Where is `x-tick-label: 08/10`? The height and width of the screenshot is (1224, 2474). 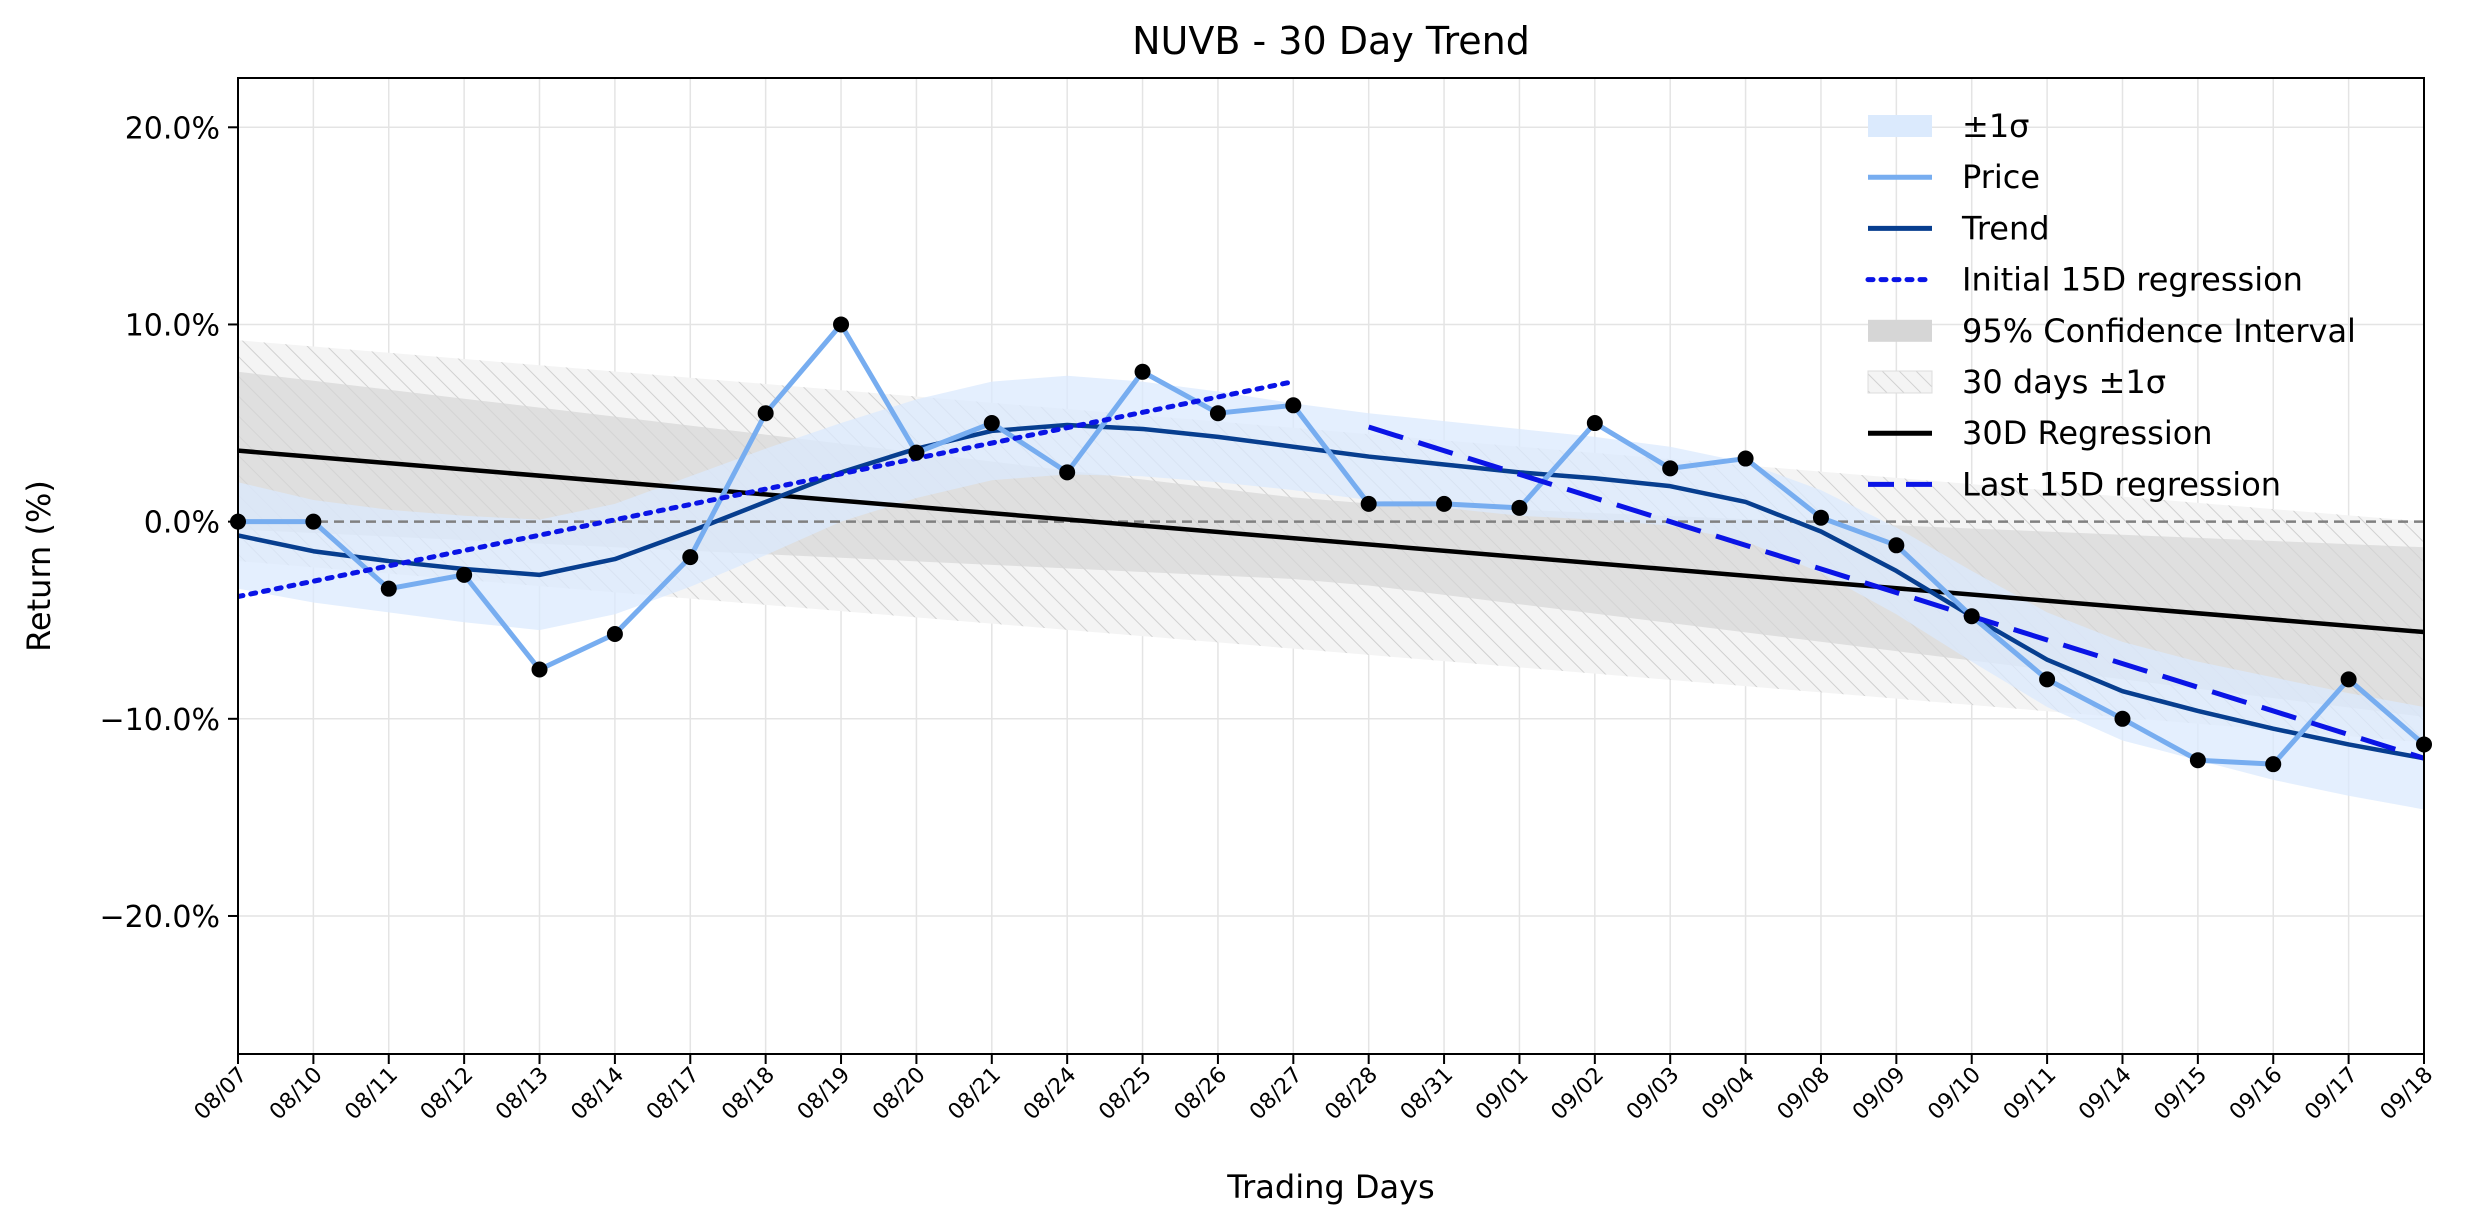 x-tick-label: 08/10 is located at coordinates (296, 1094).